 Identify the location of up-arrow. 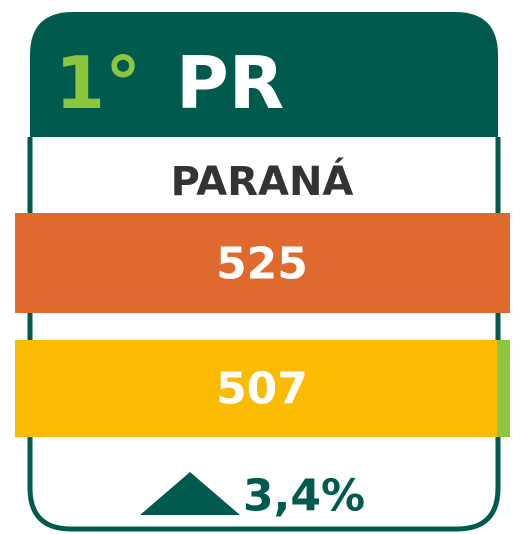
(190, 493).